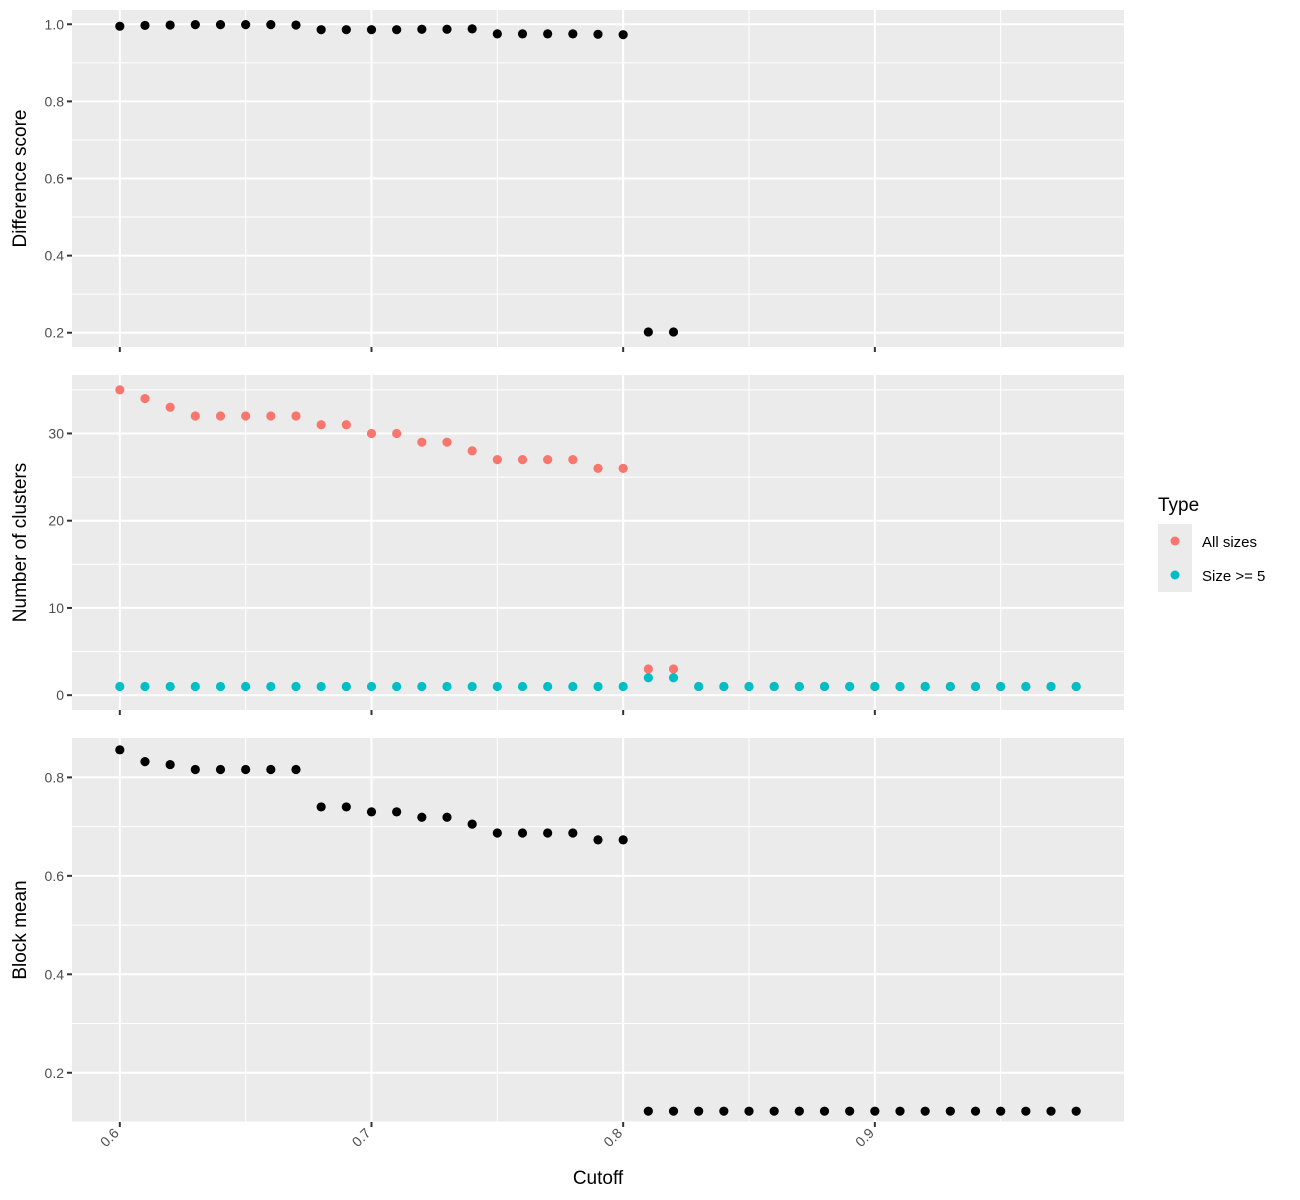 The height and width of the screenshot is (1200, 1300). What do you see at coordinates (361, 1137) in the screenshot?
I see `x-tick-label: 0.7` at bounding box center [361, 1137].